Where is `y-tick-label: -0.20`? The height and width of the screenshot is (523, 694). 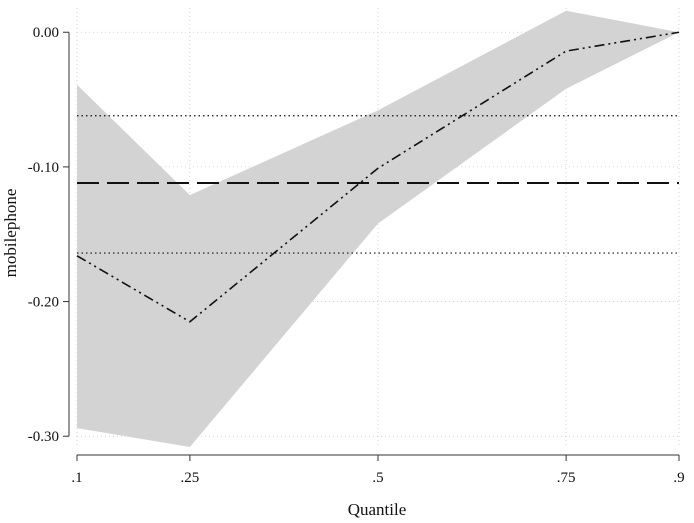
y-tick-label: -0.20 is located at coordinates (43, 303).